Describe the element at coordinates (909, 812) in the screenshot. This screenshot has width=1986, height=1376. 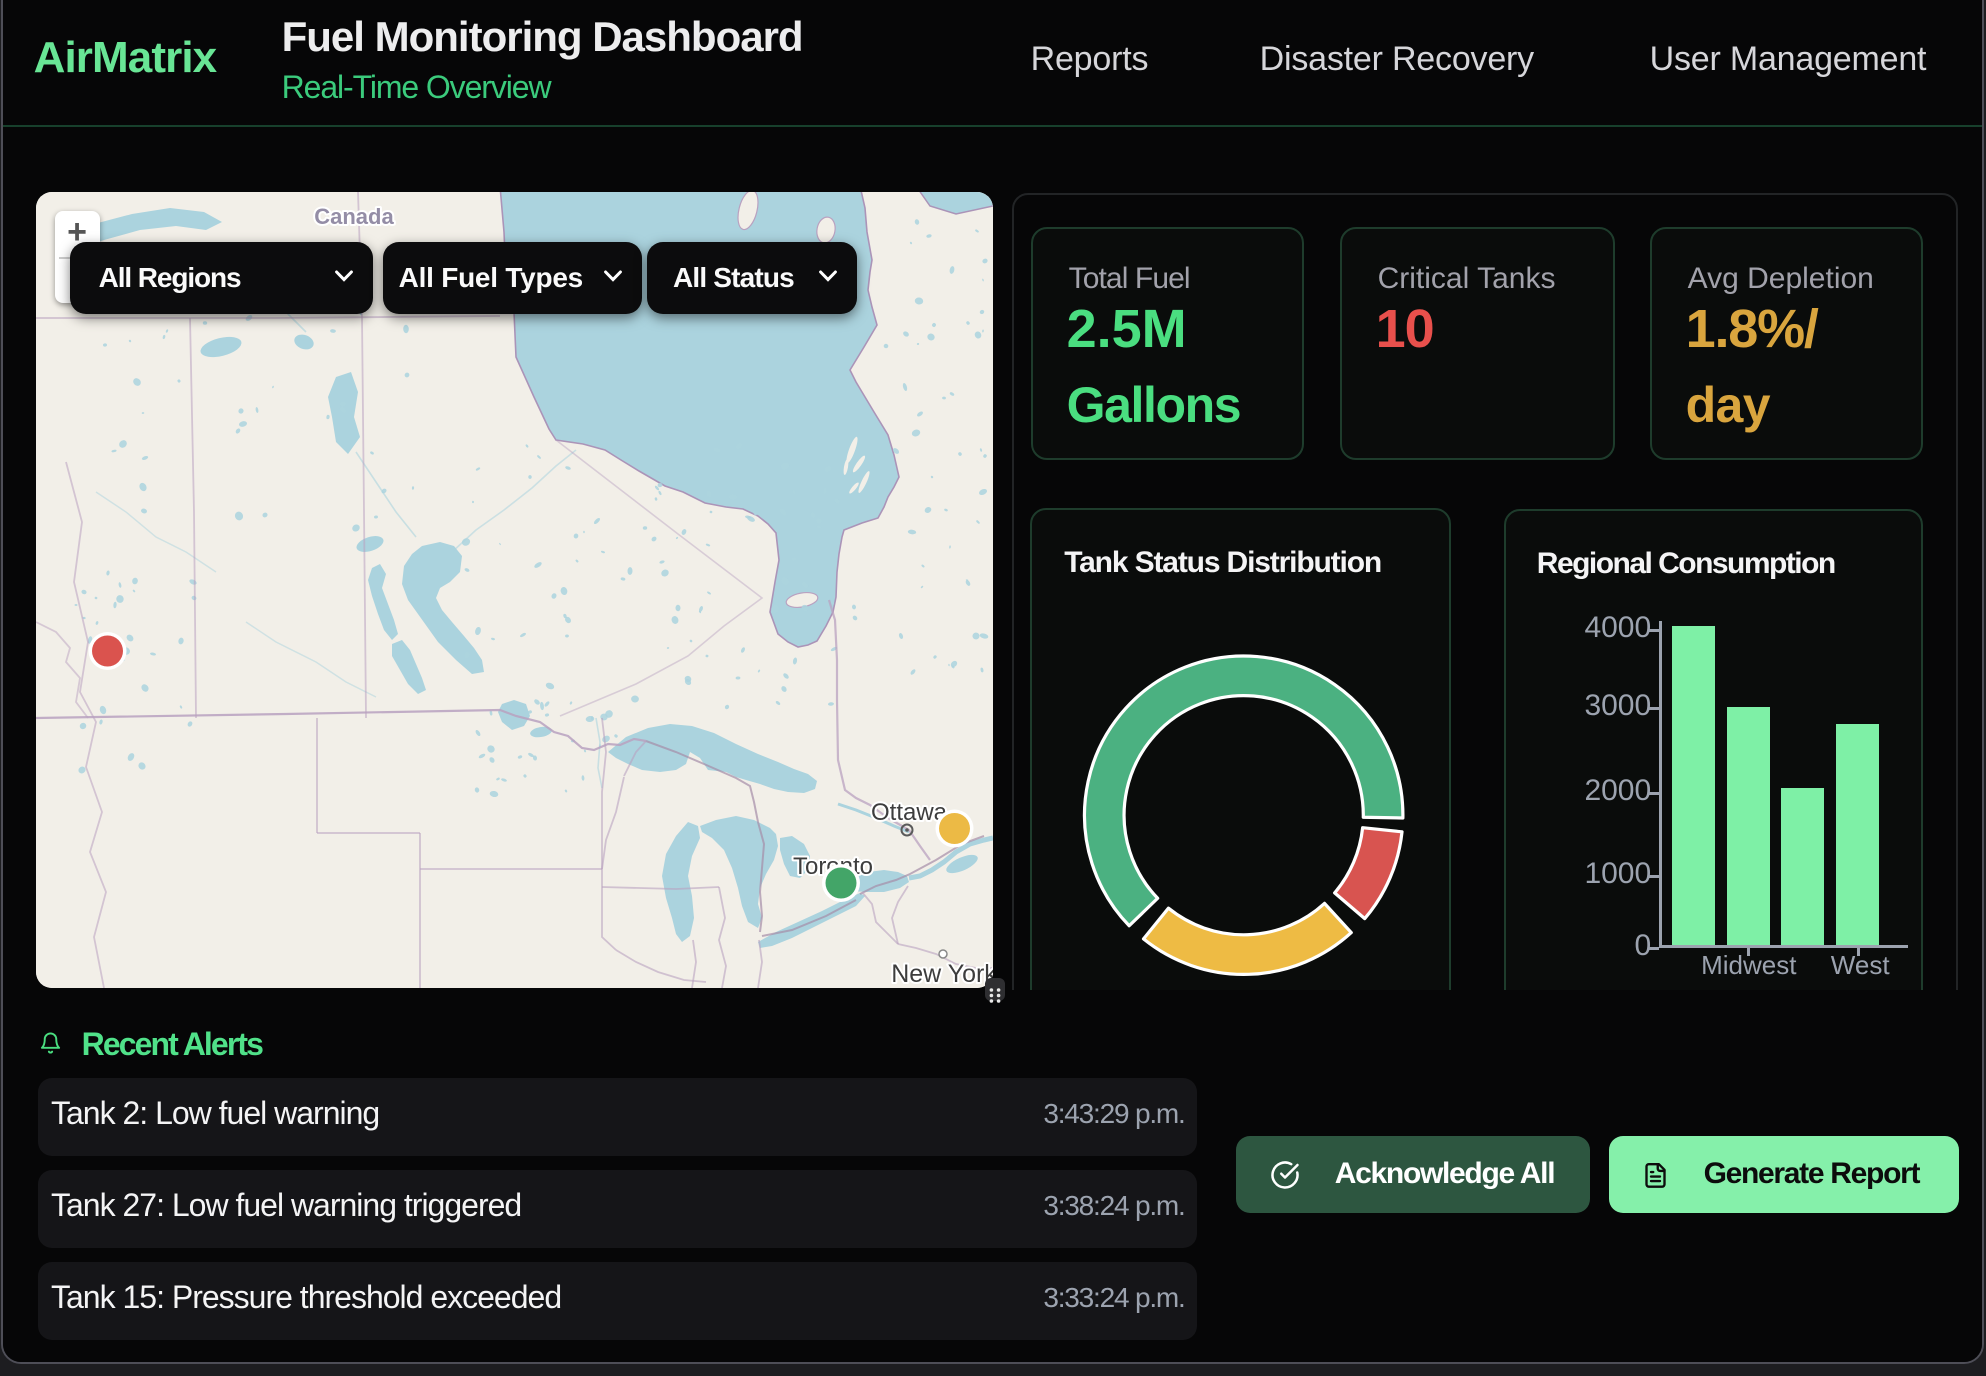
I see `svg-text: Ottawa` at that location.